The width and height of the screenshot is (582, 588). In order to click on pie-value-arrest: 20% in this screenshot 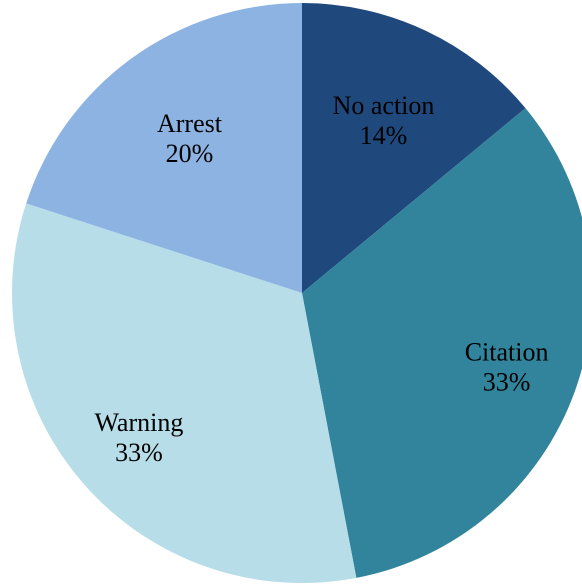, I will do `click(190, 153)`.